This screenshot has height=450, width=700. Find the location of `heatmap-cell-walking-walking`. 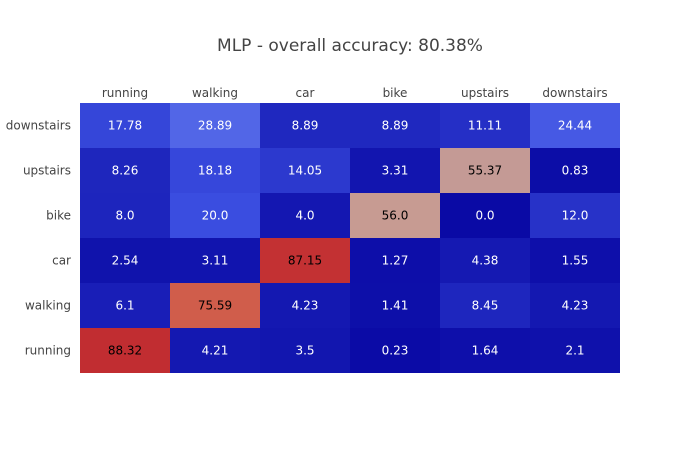

heatmap-cell-walking-walking is located at coordinates (215, 305).